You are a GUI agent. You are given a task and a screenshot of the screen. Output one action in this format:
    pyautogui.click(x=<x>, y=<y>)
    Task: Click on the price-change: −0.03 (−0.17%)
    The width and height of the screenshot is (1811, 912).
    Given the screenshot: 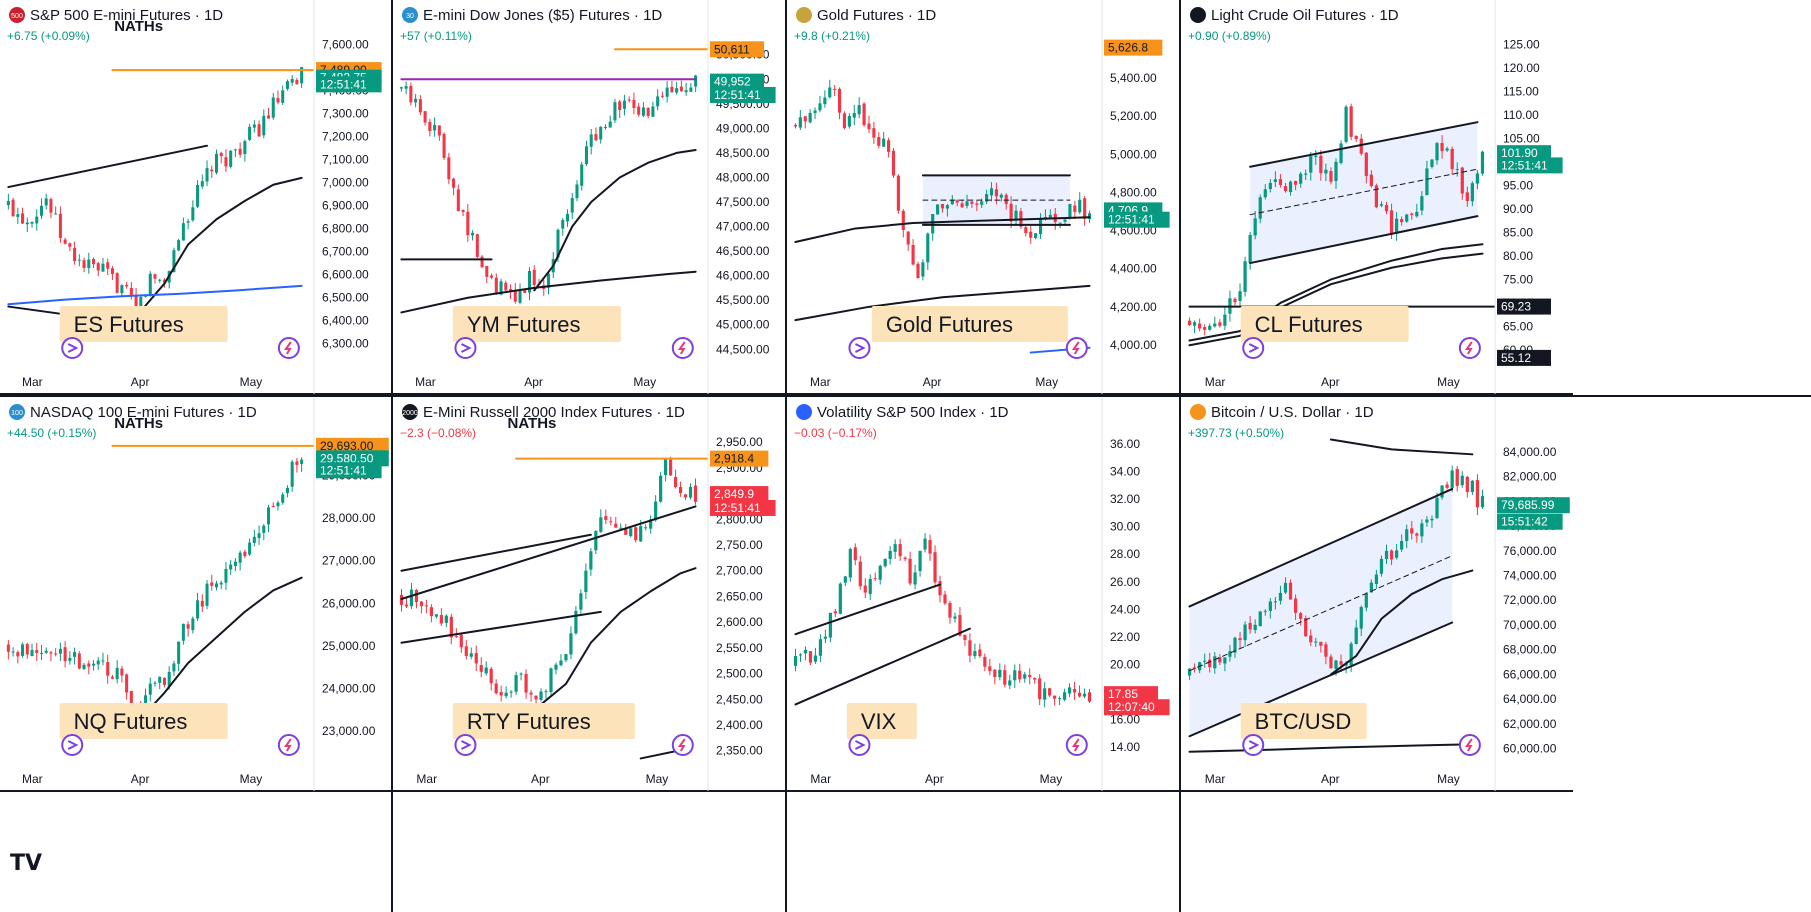 What is the action you would take?
    pyautogui.click(x=835, y=433)
    